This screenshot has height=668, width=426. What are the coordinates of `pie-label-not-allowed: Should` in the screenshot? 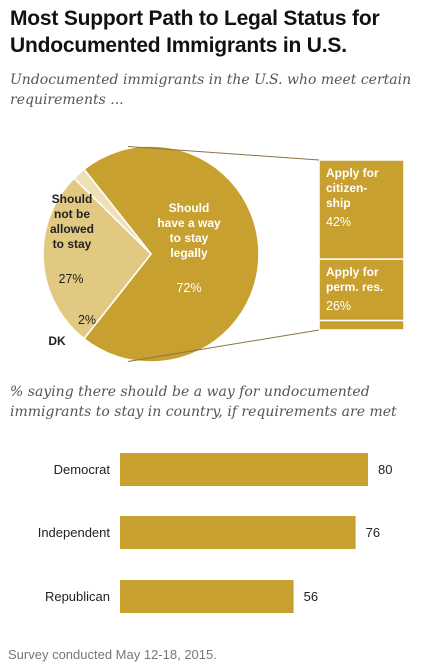 It's located at (72, 199).